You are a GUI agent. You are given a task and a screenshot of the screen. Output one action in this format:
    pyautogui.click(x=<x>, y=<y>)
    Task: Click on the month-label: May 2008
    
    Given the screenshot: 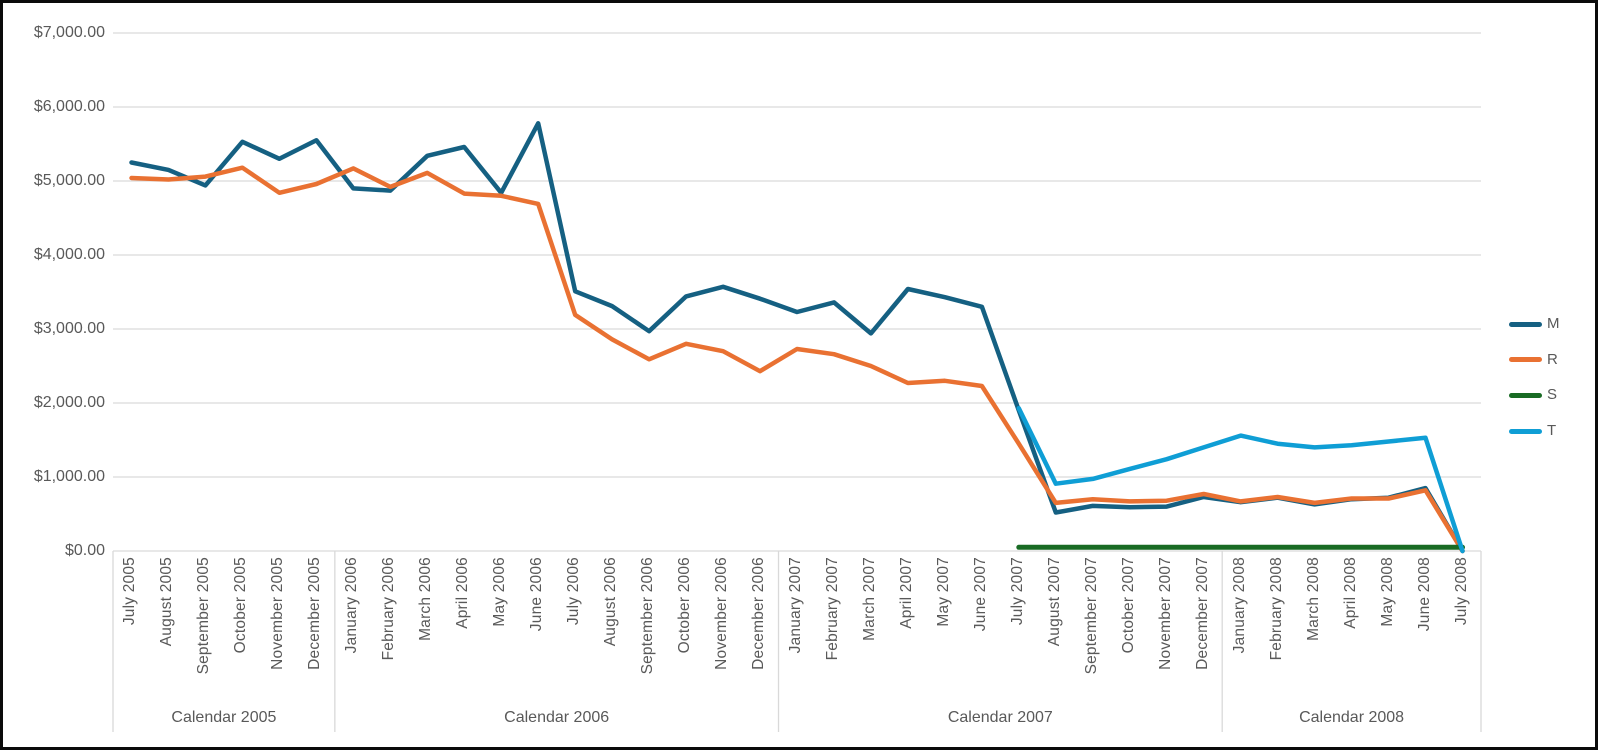 What is the action you would take?
    pyautogui.click(x=1387, y=592)
    